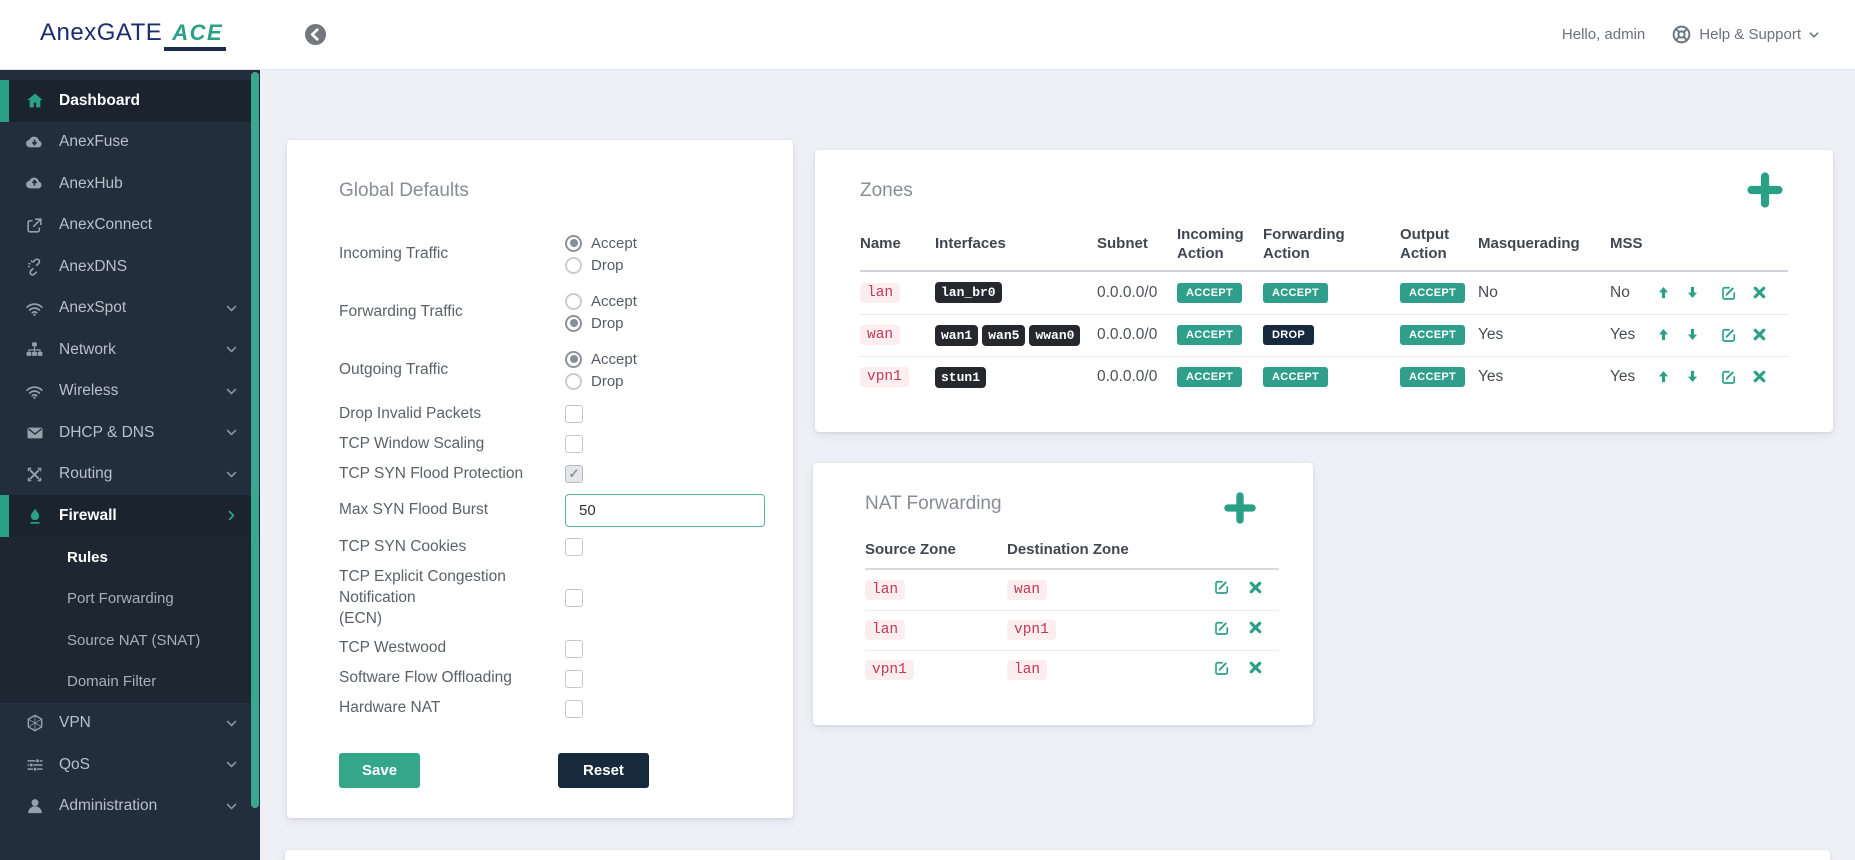 The width and height of the screenshot is (1855, 860). Describe the element at coordinates (130, 267) in the screenshot. I see `sidebar-item-anexdns: AnexDNS` at that location.